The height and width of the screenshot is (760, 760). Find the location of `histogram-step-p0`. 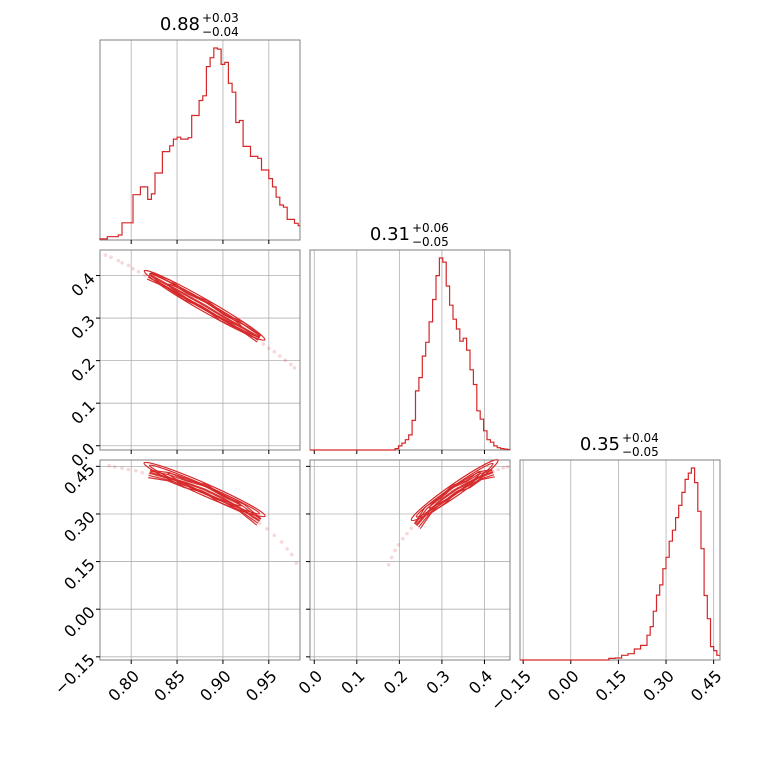

histogram-step-p0 is located at coordinates (199, 143).